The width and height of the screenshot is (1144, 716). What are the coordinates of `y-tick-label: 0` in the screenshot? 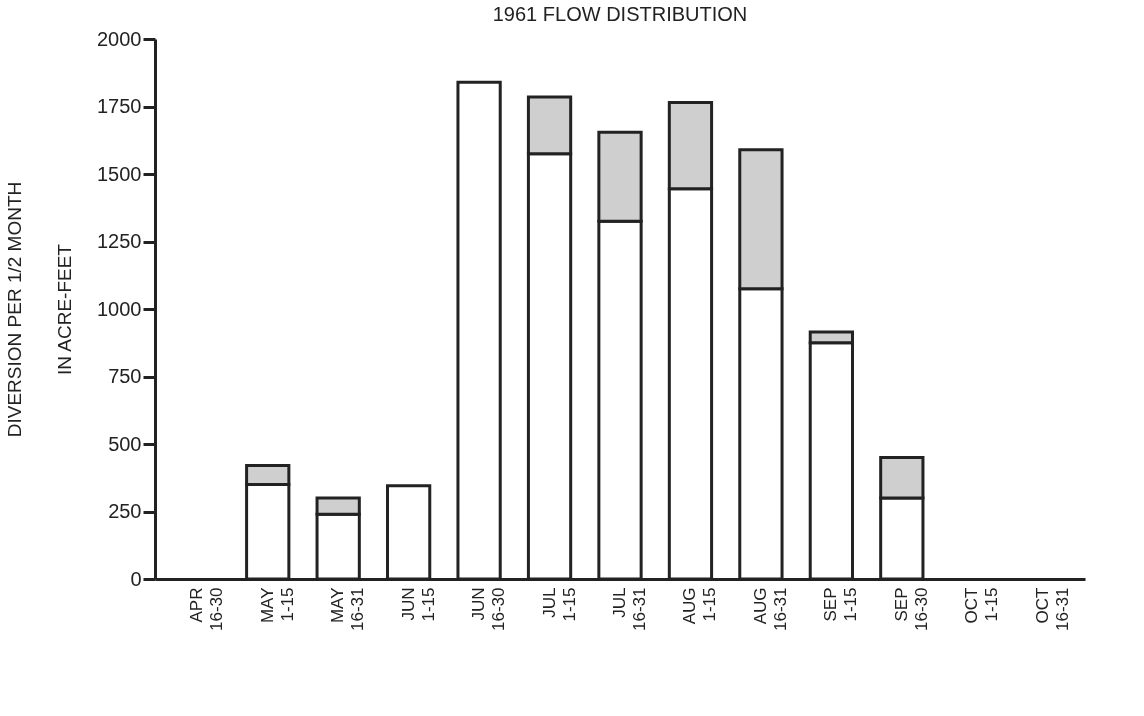 It's located at (136, 578).